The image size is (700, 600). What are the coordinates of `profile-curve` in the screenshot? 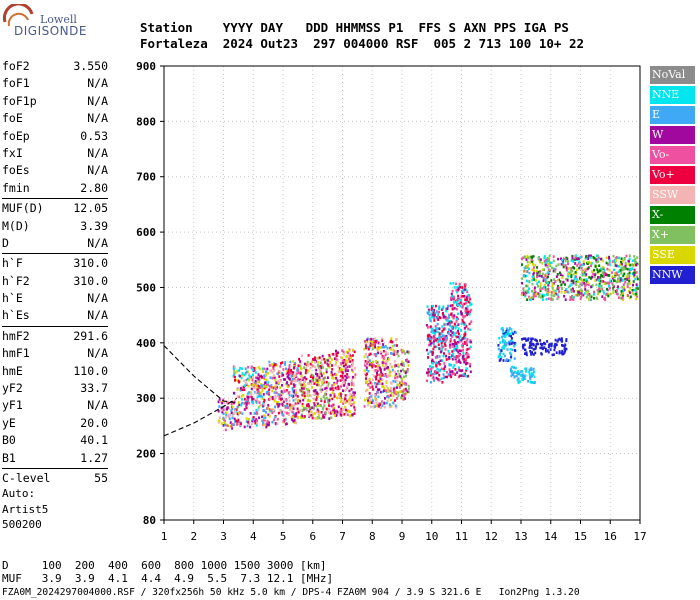 It's located at (200, 374).